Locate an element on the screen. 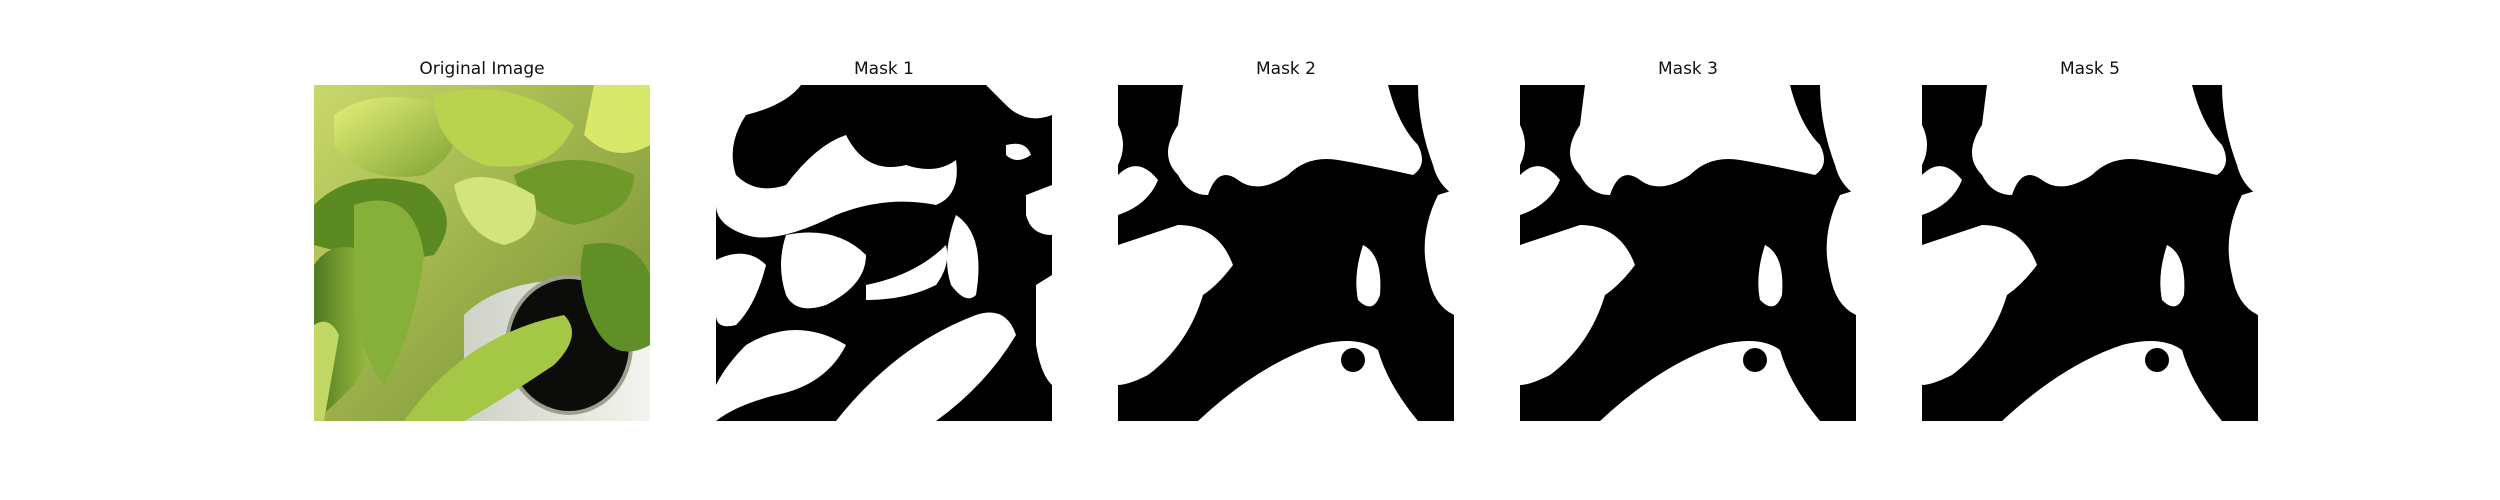  panel-mask-1: Mask 1 is located at coordinates (884, 250).